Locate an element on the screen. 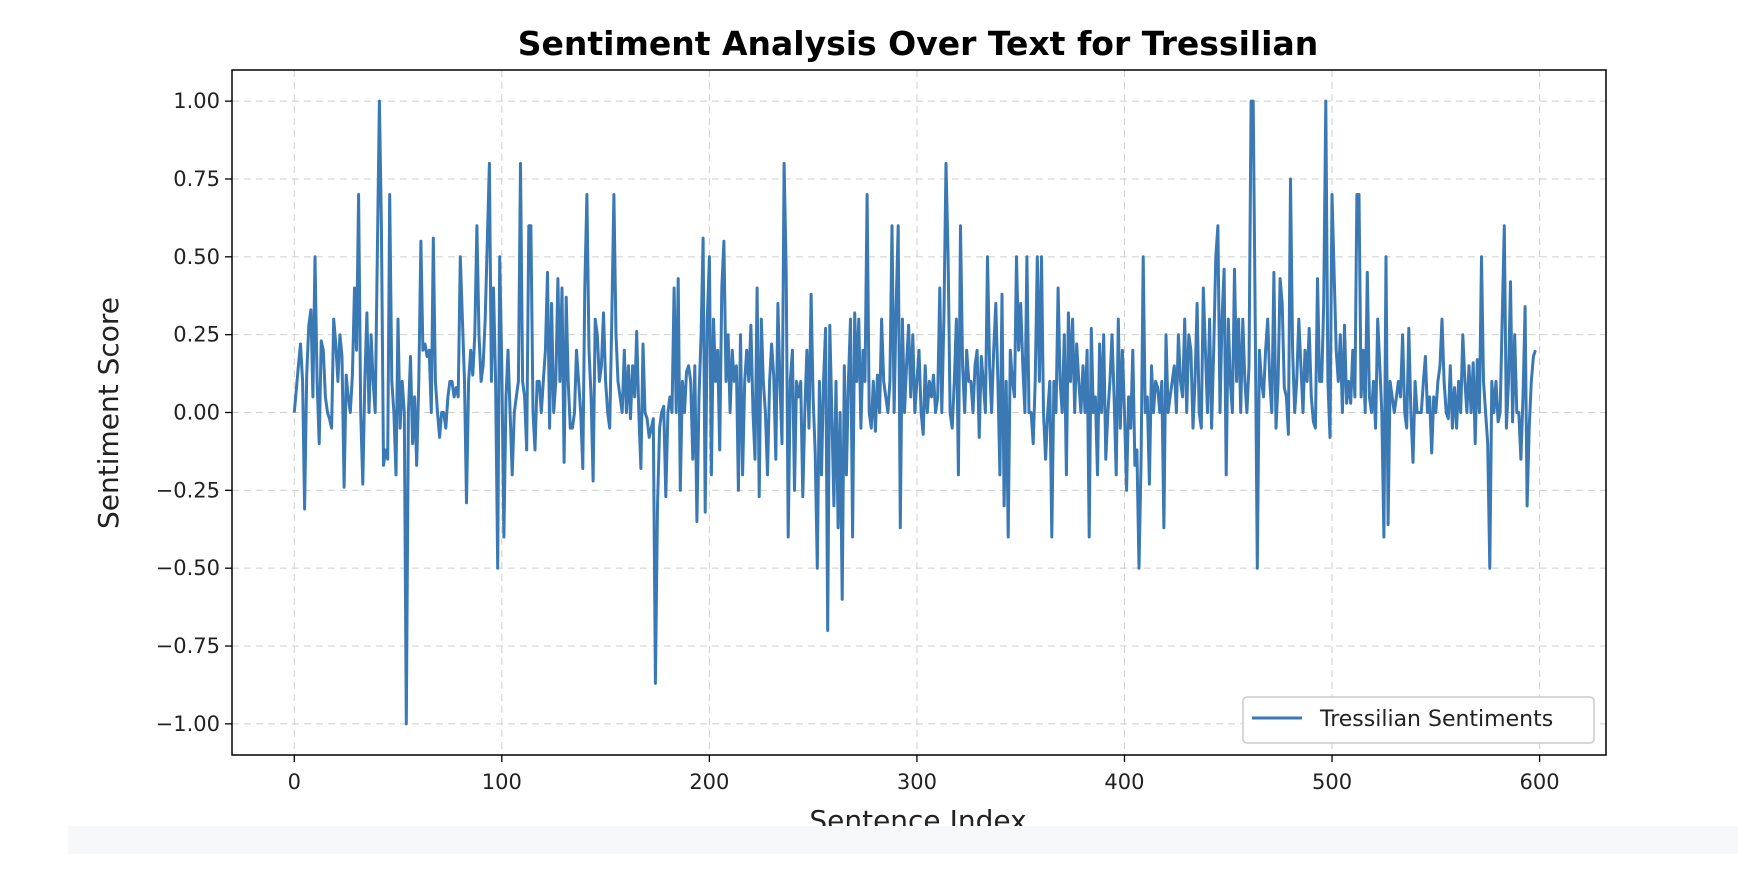  x-tick-label: 300 is located at coordinates (917, 782).